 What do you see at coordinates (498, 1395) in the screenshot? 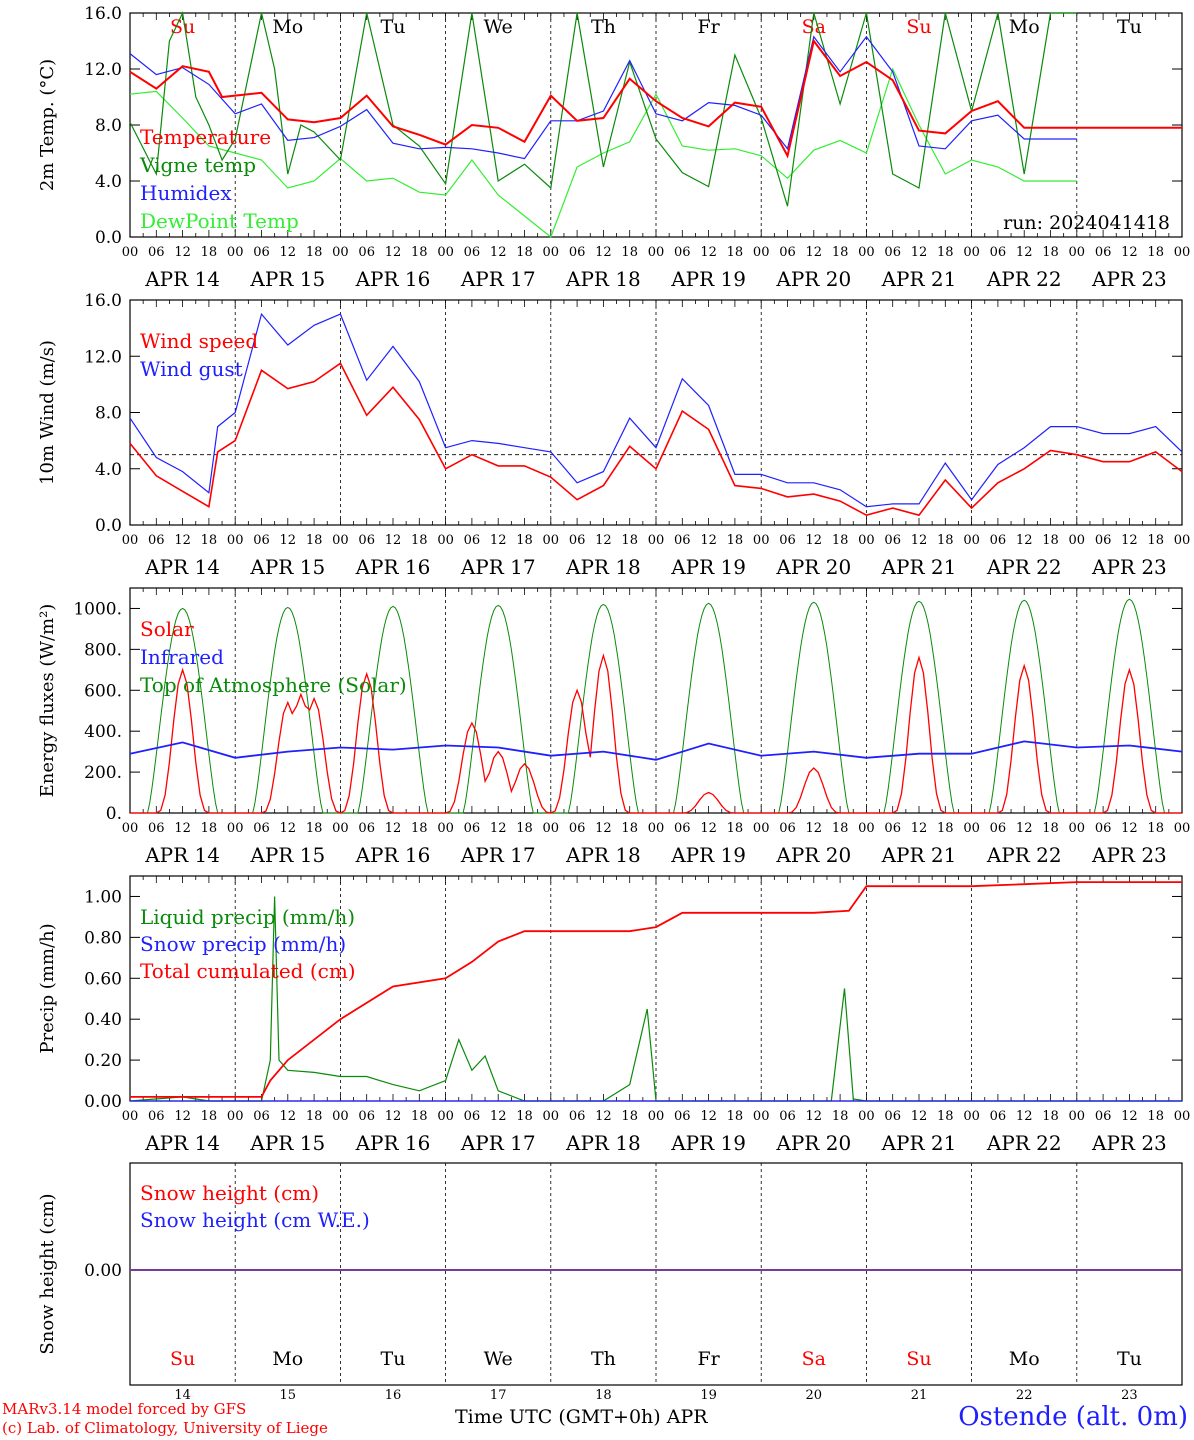
I see `day-number-label: 17` at bounding box center [498, 1395].